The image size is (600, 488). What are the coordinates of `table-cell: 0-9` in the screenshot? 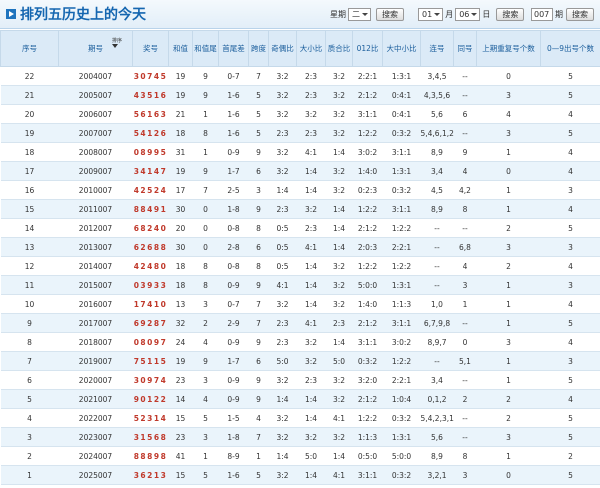 It's located at (233, 152).